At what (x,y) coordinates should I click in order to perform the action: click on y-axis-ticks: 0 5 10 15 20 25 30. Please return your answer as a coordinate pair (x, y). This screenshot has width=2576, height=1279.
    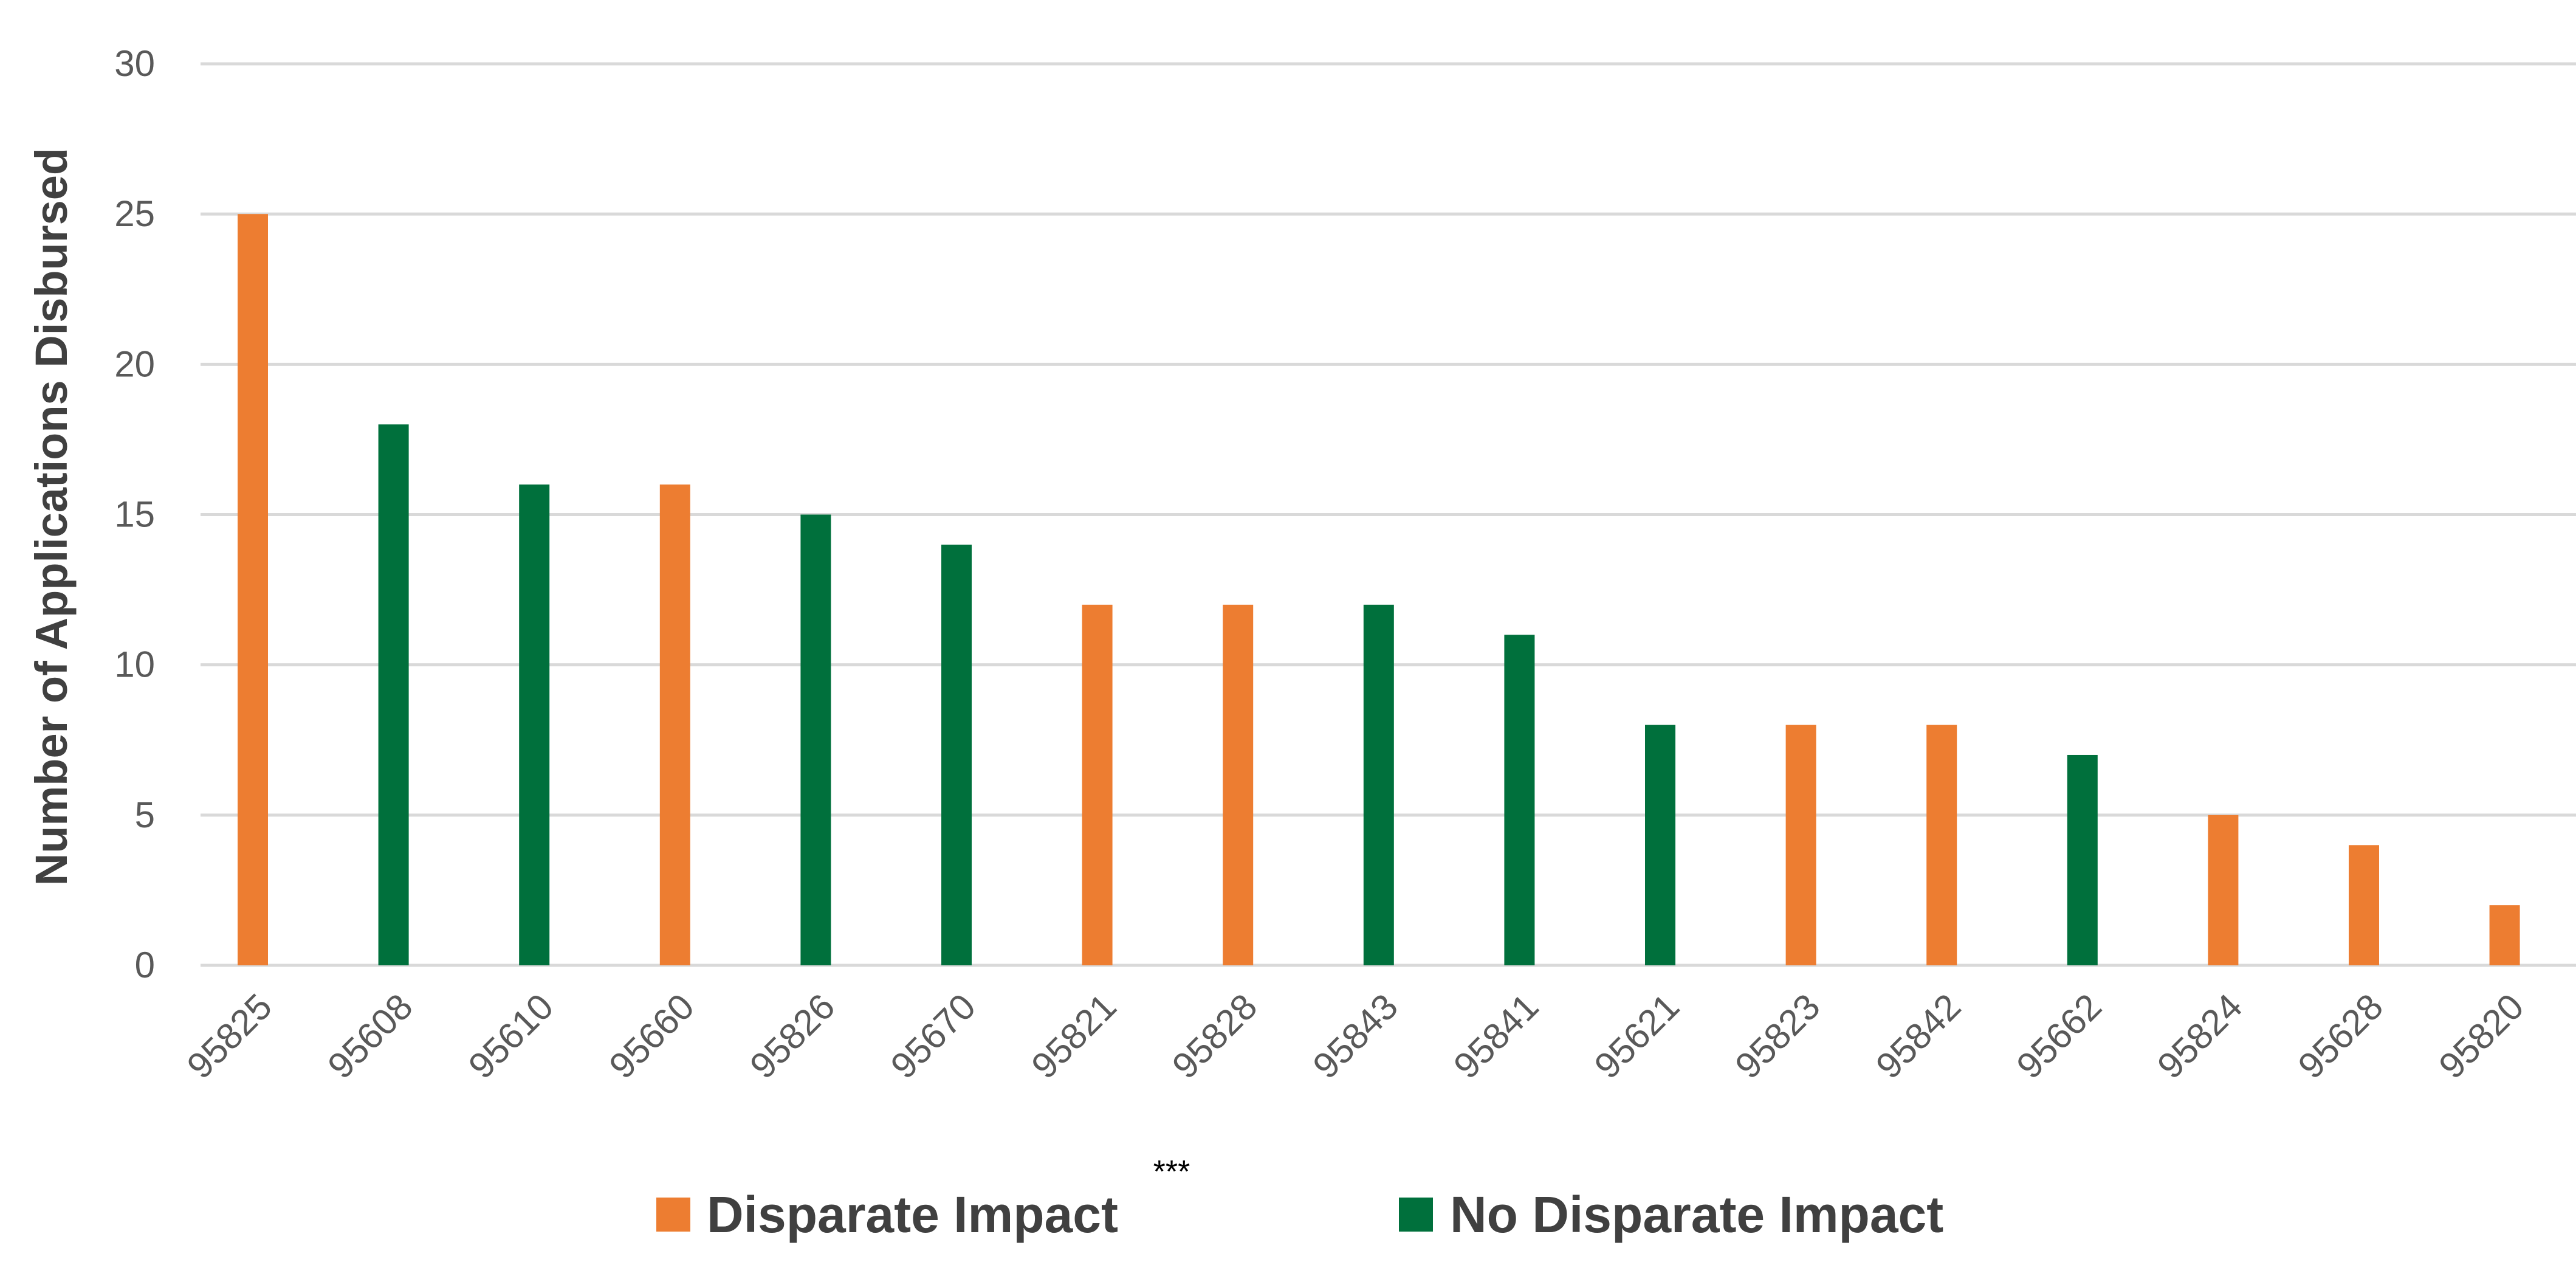
    Looking at the image, I should click on (134, 514).